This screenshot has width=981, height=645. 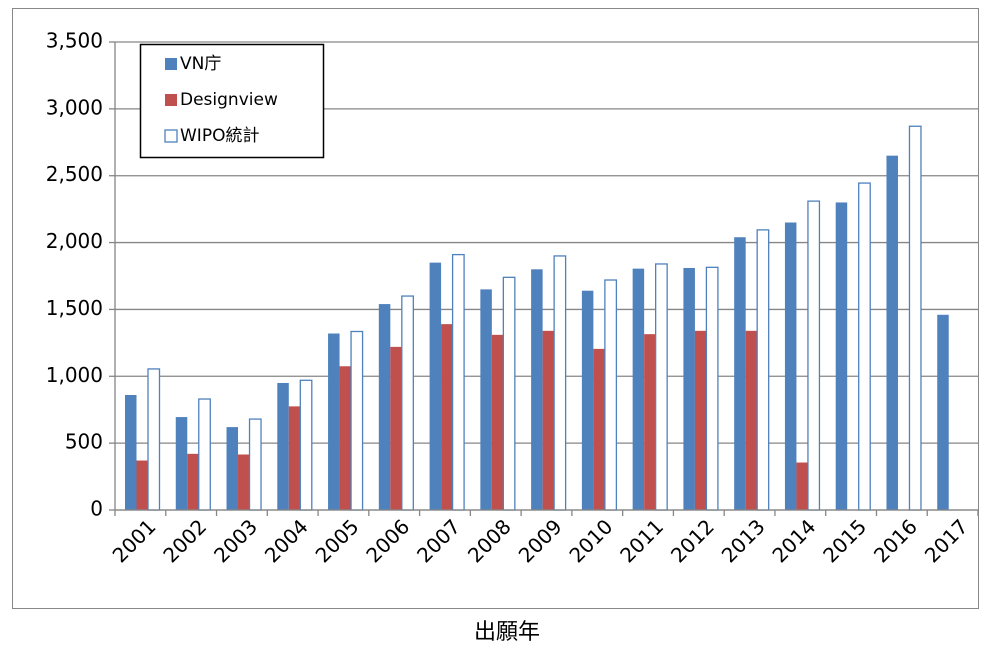 I want to click on y-tick-label: 500, so click(x=84, y=442).